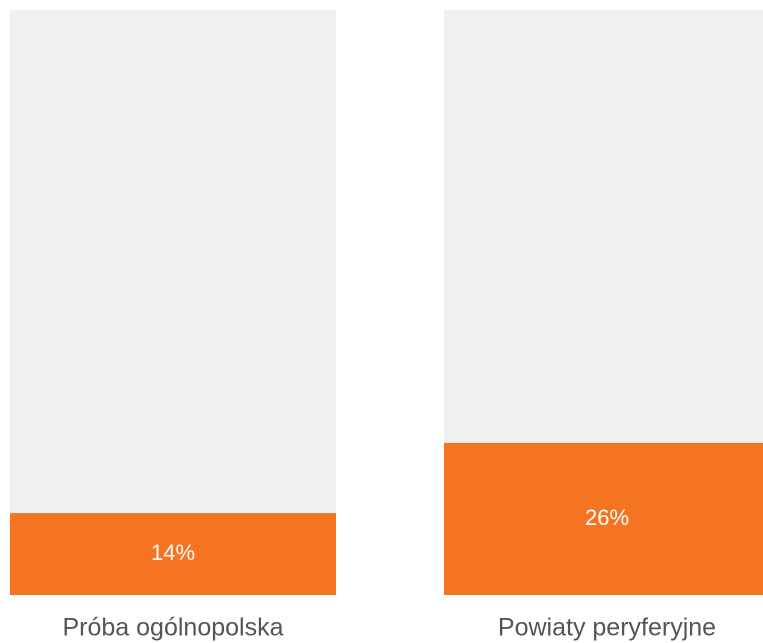  Describe the element at coordinates (607, 517) in the screenshot. I see `value-label: 26%` at that location.